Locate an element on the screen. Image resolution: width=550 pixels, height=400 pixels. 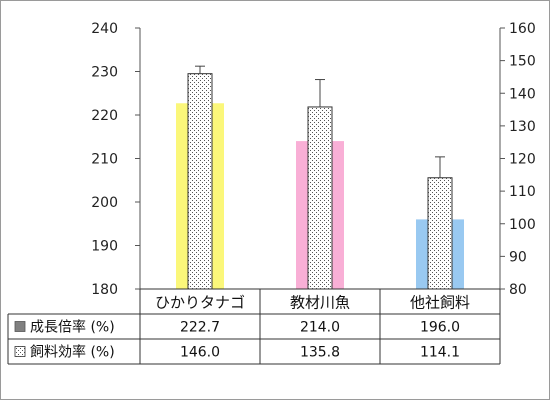
row-label: 成長倍率 (%) is located at coordinates (72, 327).